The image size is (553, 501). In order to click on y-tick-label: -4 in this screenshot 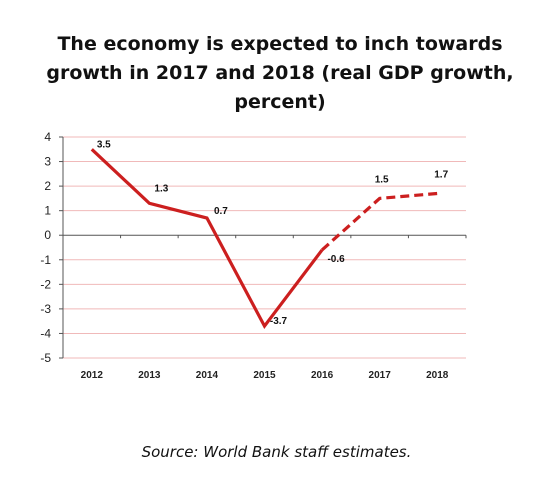, I will do `click(45, 333)`.